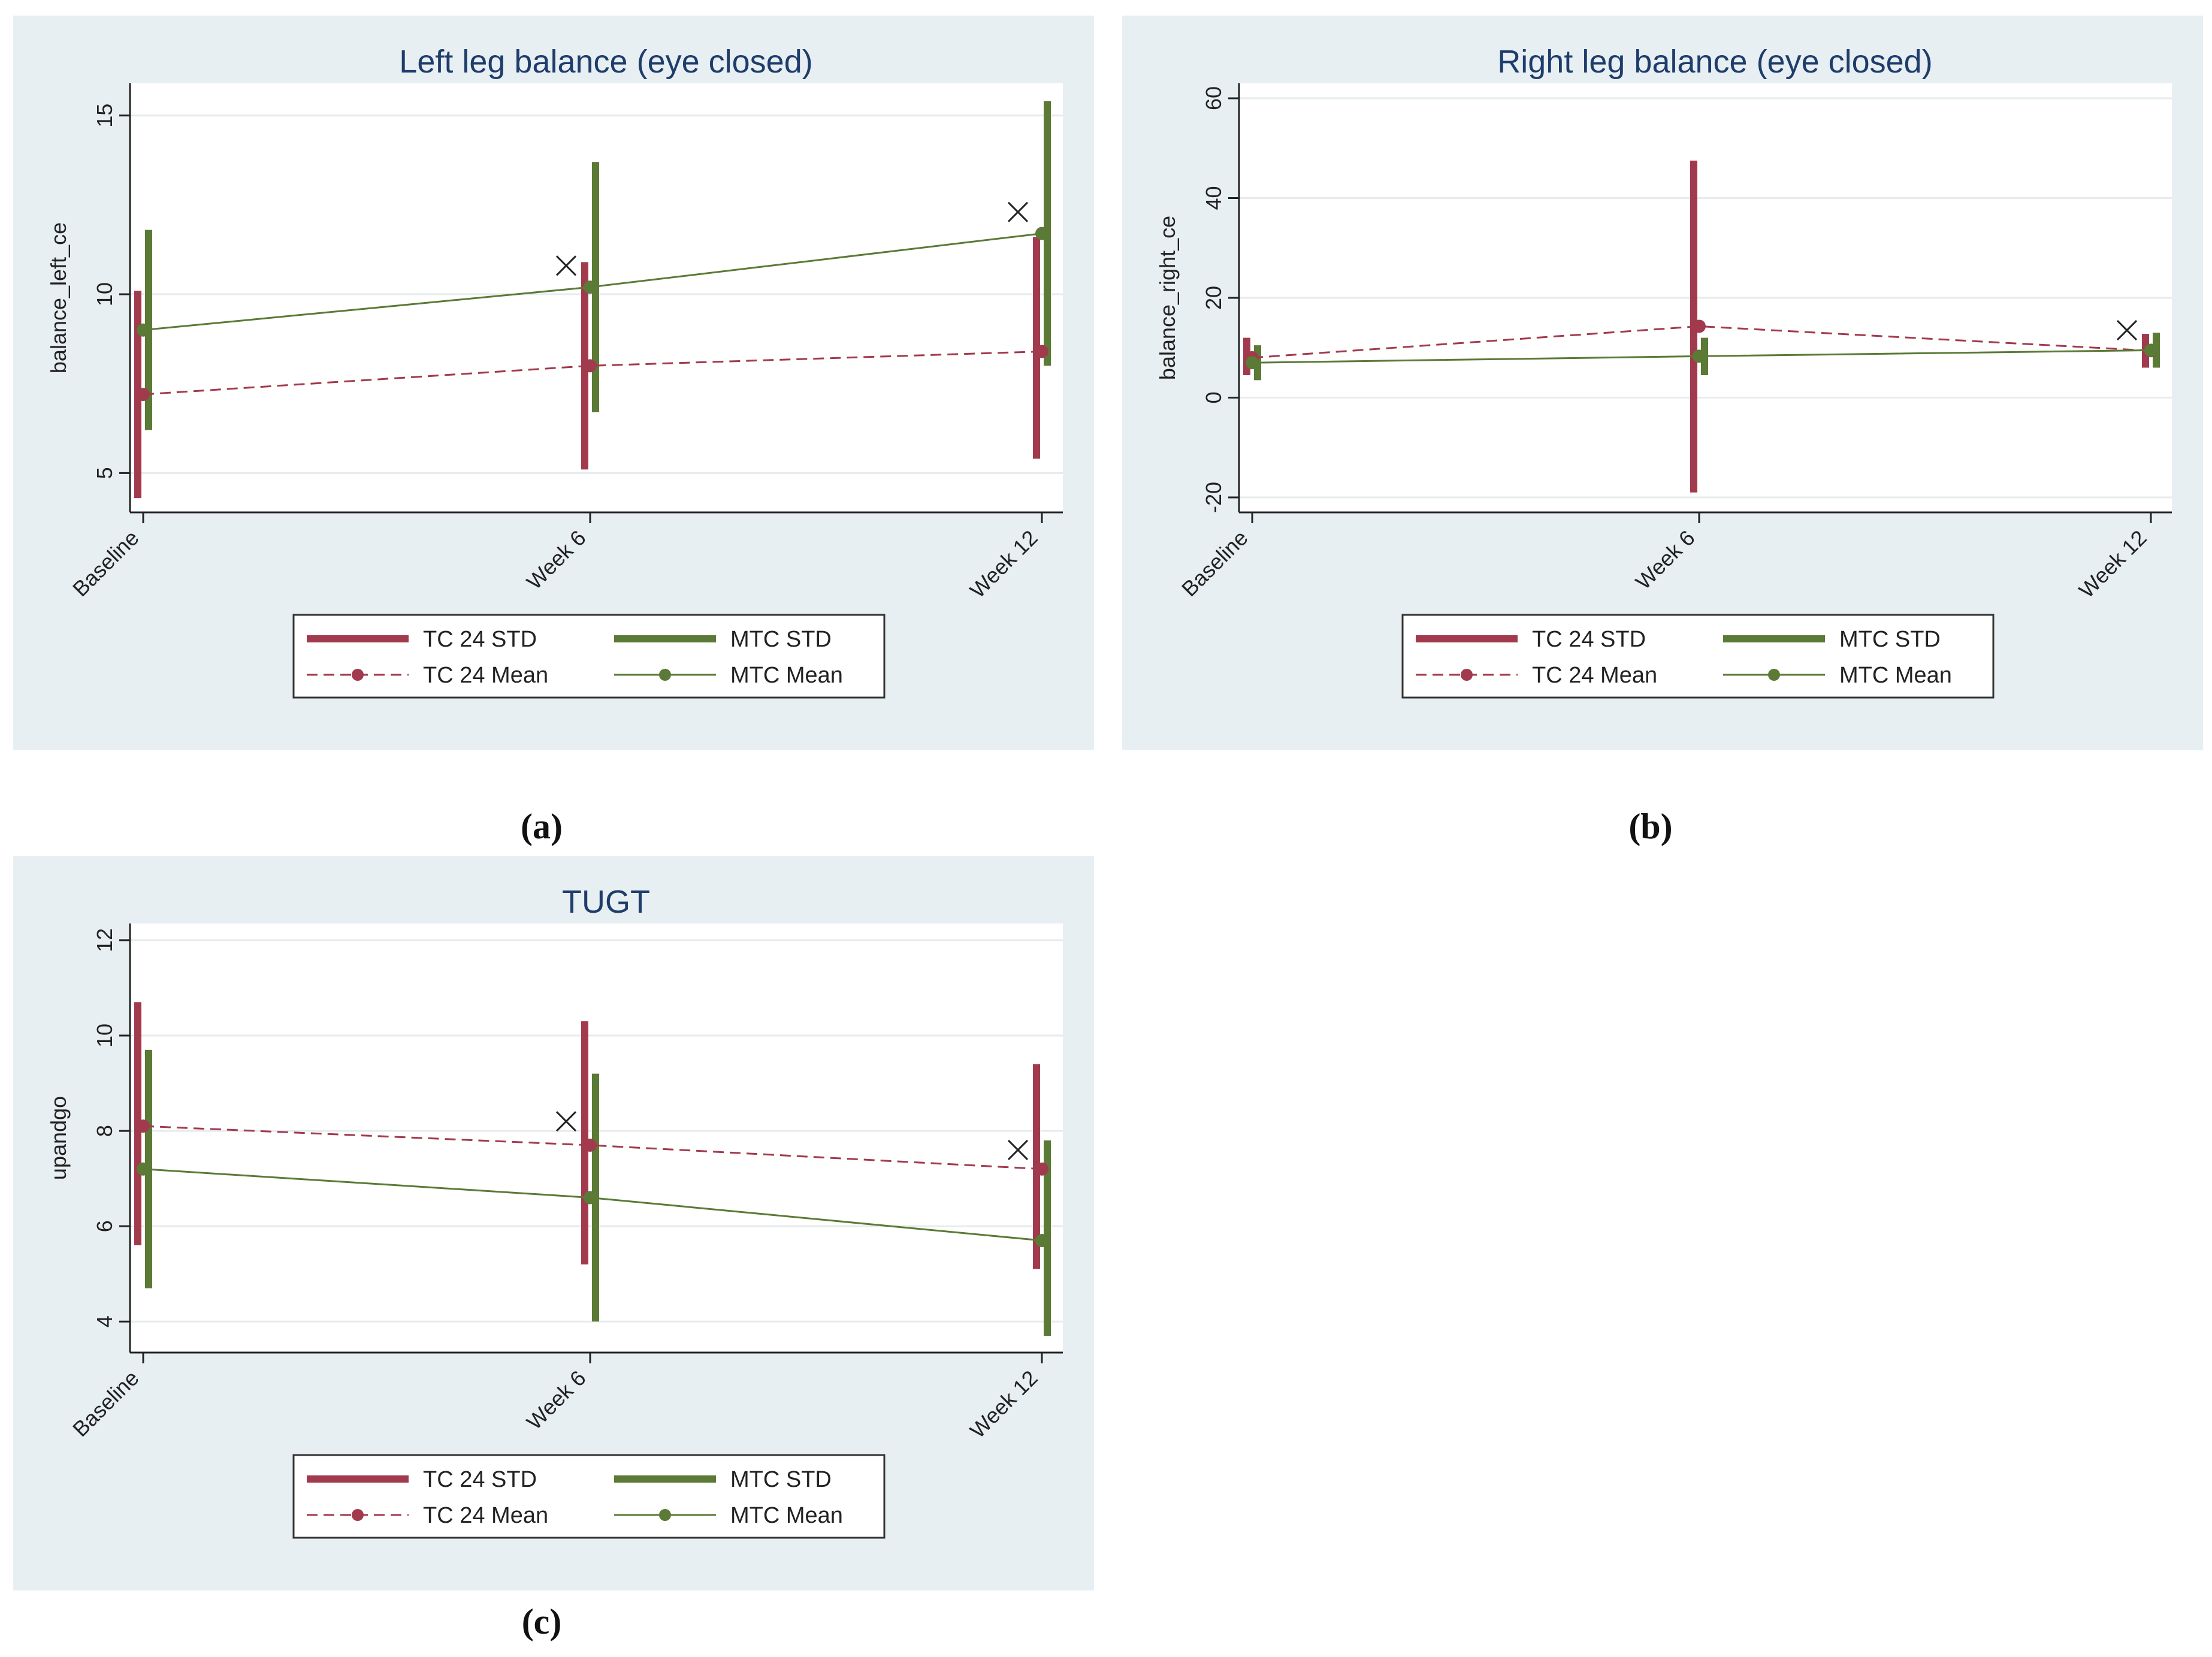 Image resolution: width=2212 pixels, height=1657 pixels. Describe the element at coordinates (1213, 298) in the screenshot. I see `y-tick-label: 20` at that location.